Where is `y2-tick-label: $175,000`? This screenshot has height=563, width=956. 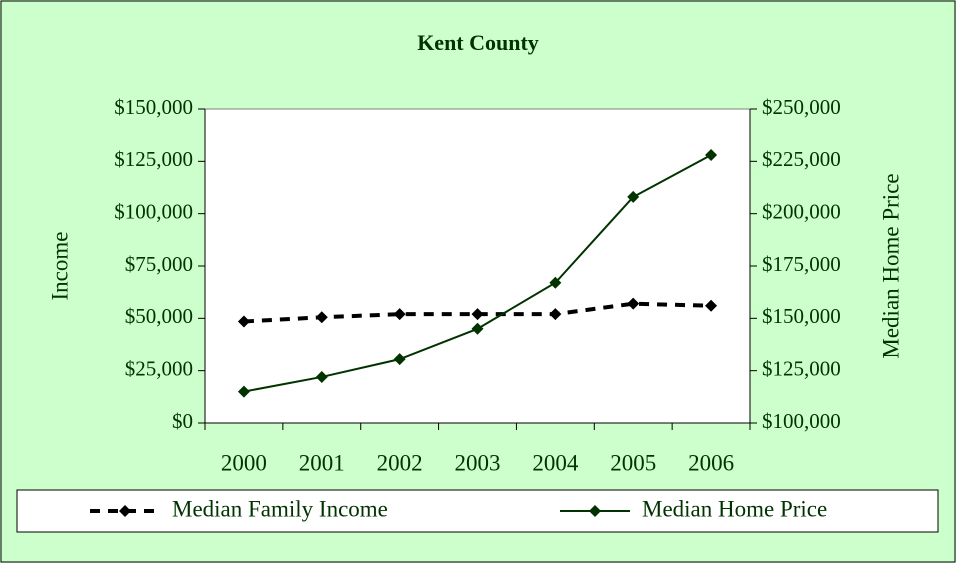 y2-tick-label: $175,000 is located at coordinates (801, 264).